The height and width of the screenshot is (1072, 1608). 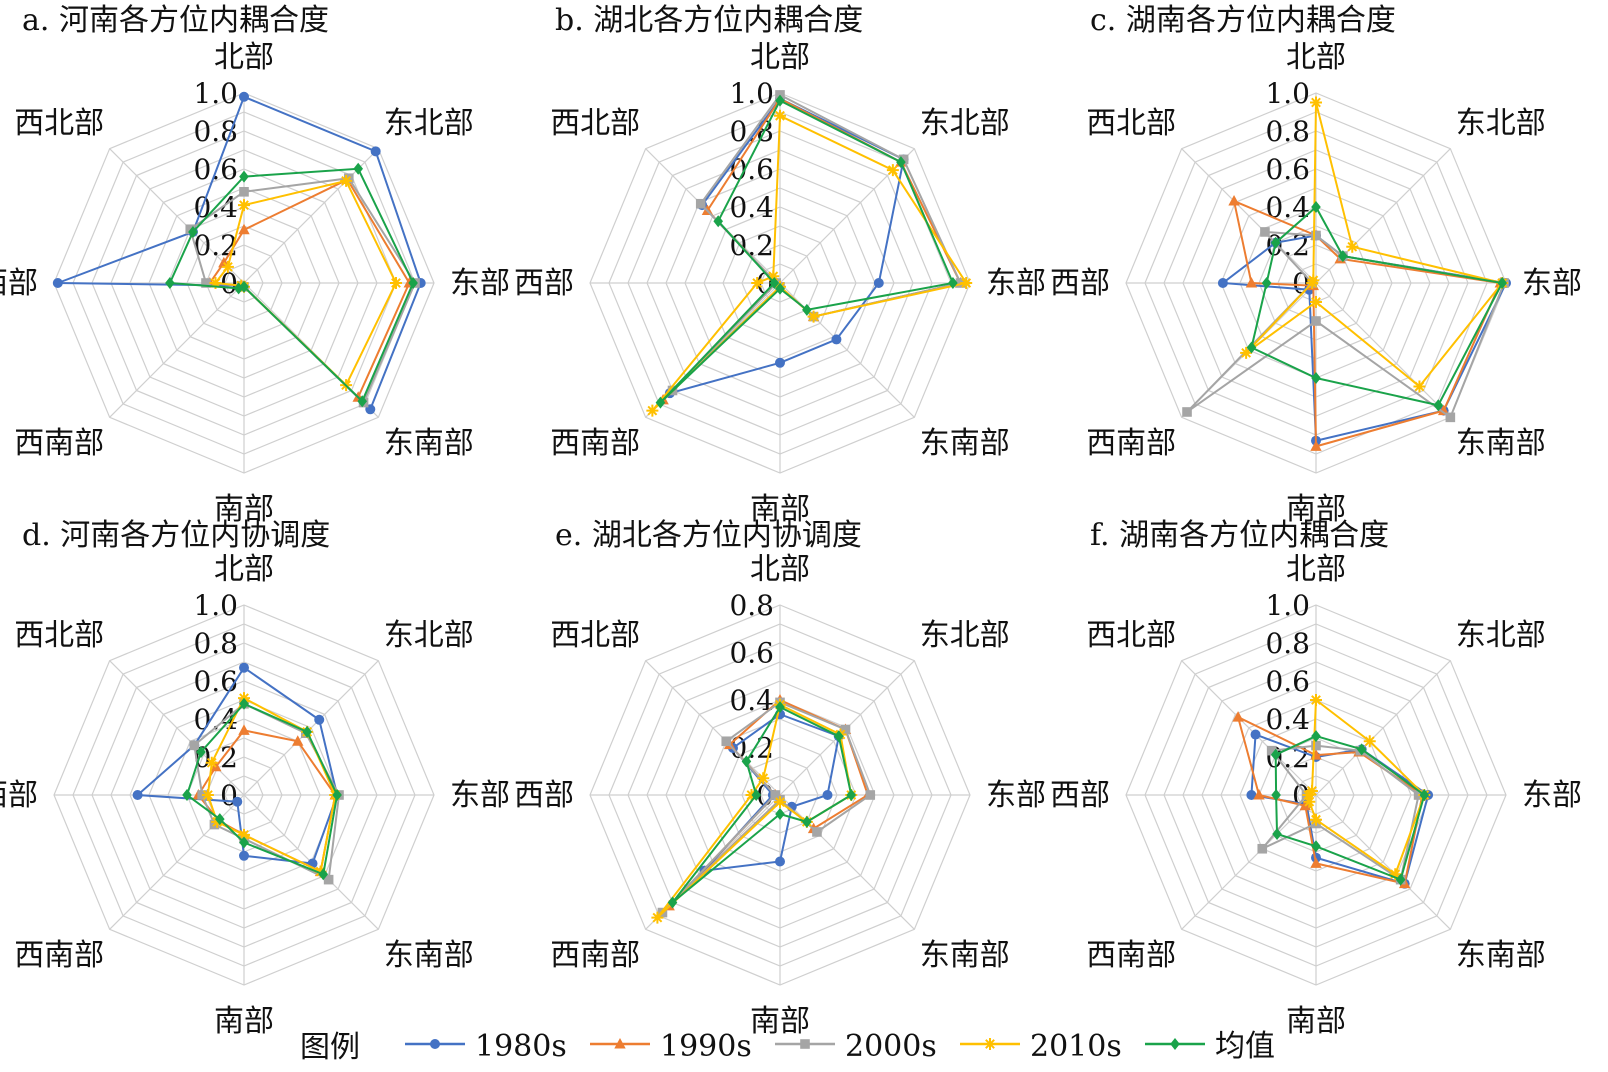 I want to click on legend-entry: 2000s, so click(x=856, y=1046).